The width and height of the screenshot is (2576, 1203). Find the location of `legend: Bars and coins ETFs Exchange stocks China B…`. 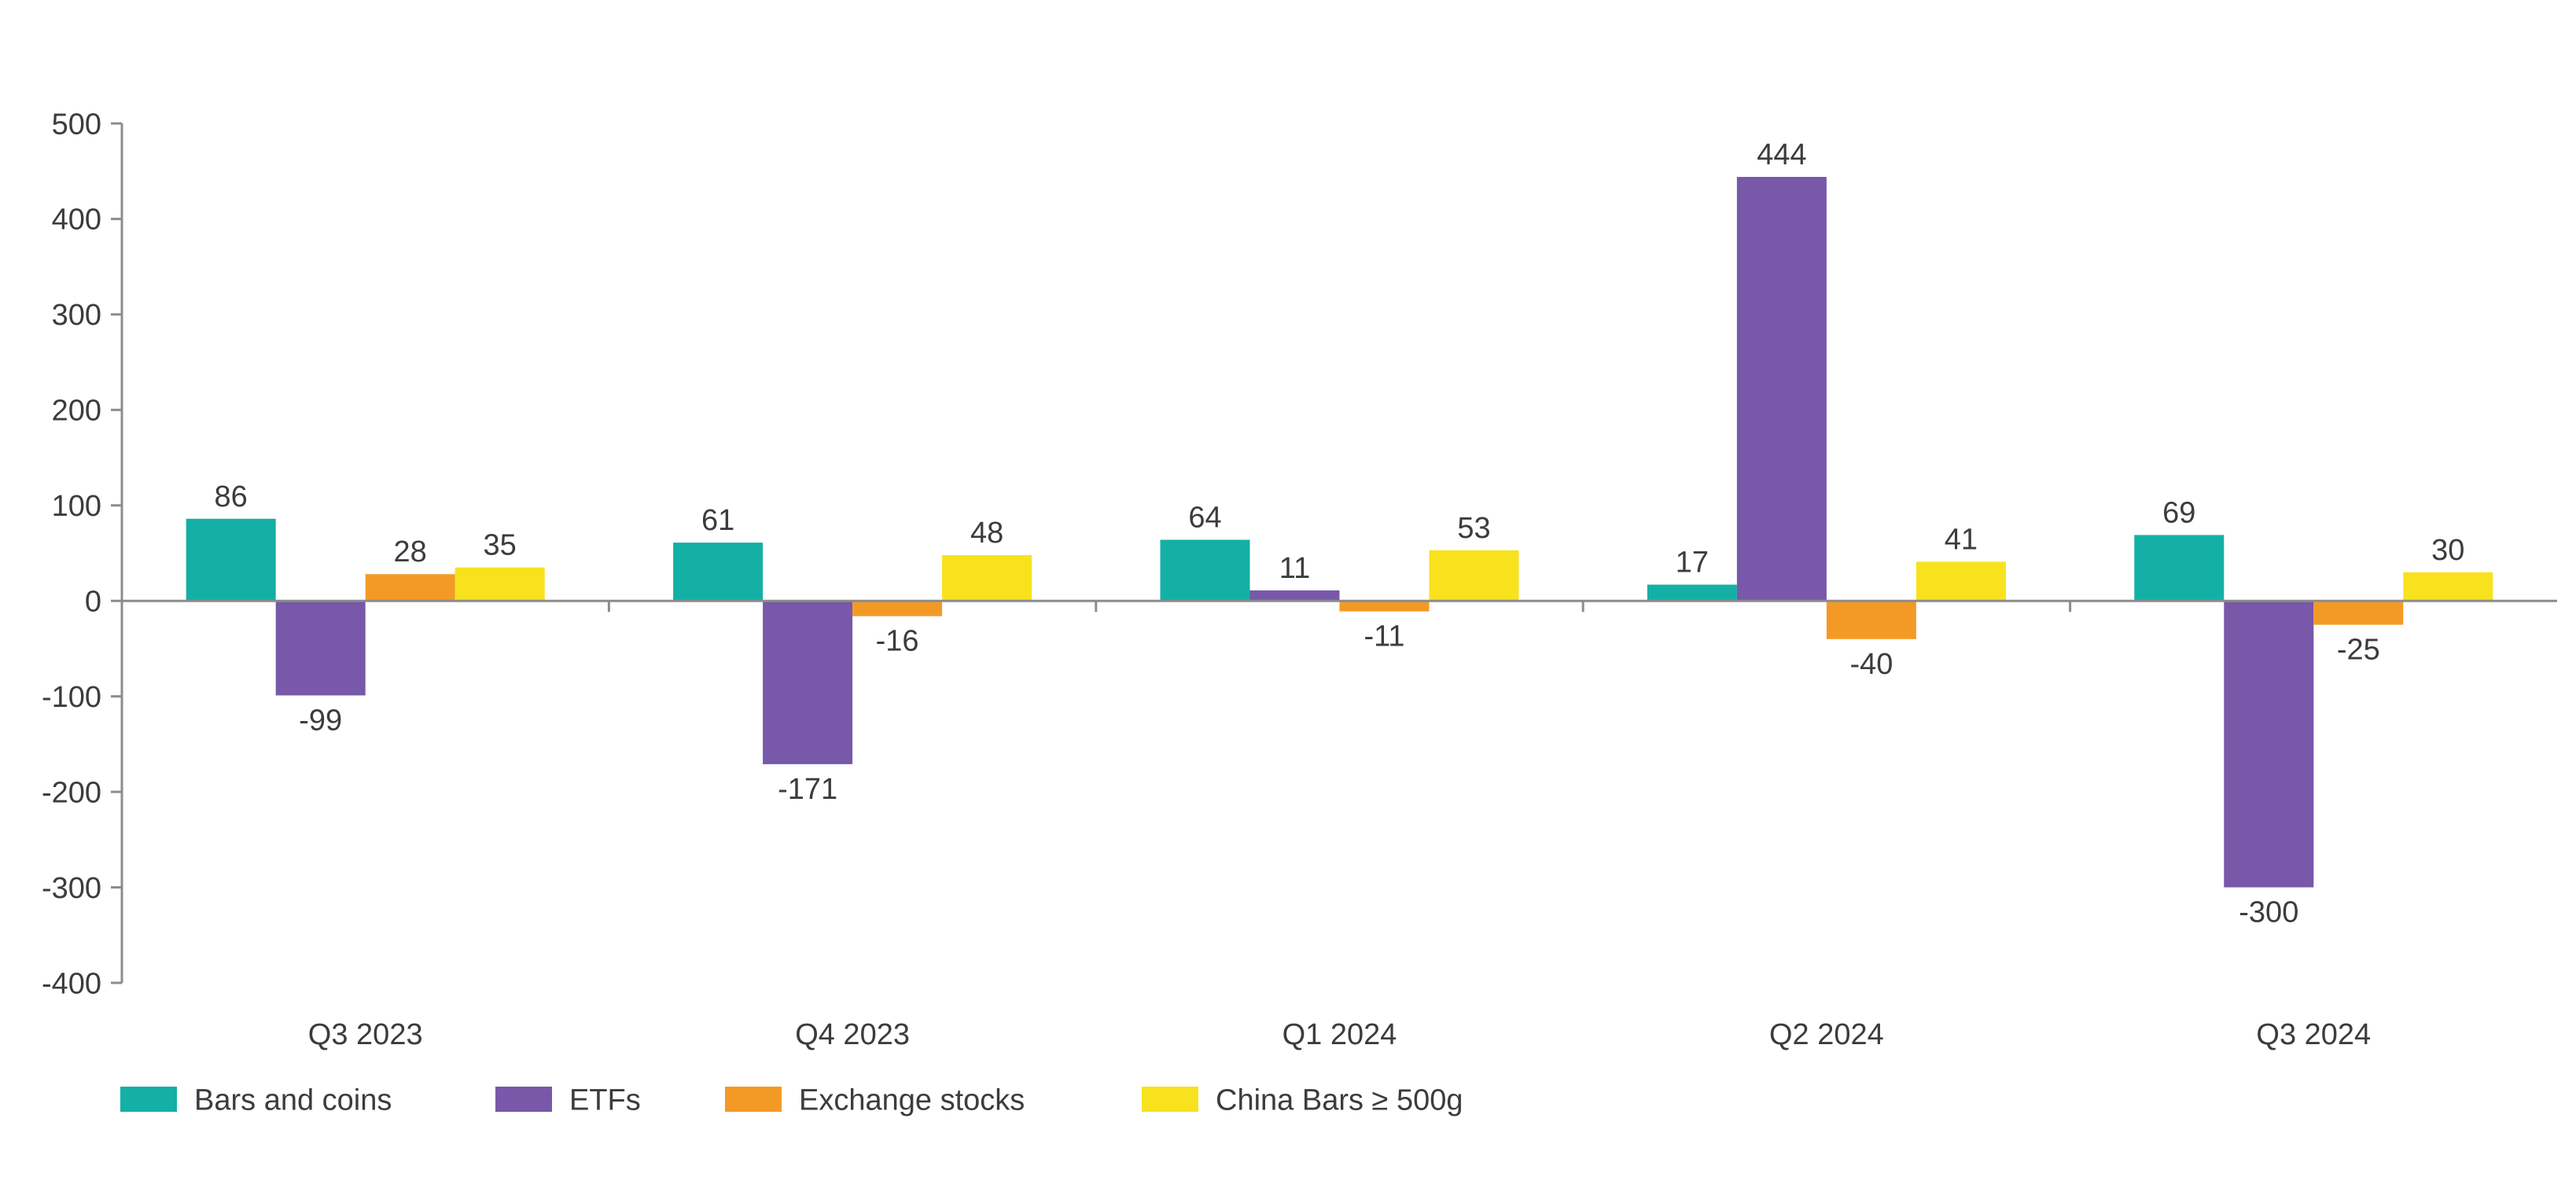

legend: Bars and coins ETFs Exchange stocks China B… is located at coordinates (791, 1100).